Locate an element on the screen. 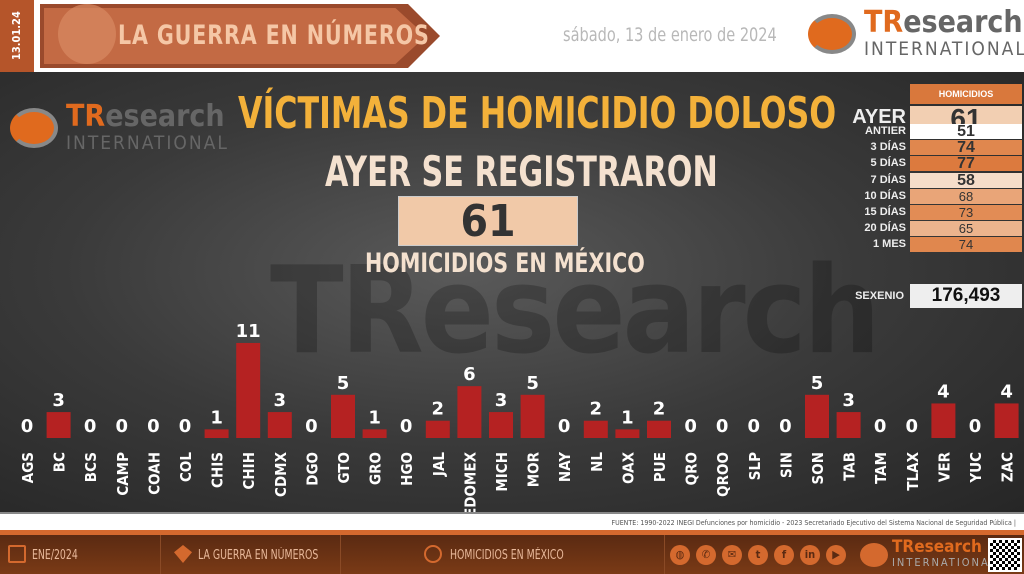 This screenshot has height=574, width=1024. row-label: AYER is located at coordinates (879, 117).